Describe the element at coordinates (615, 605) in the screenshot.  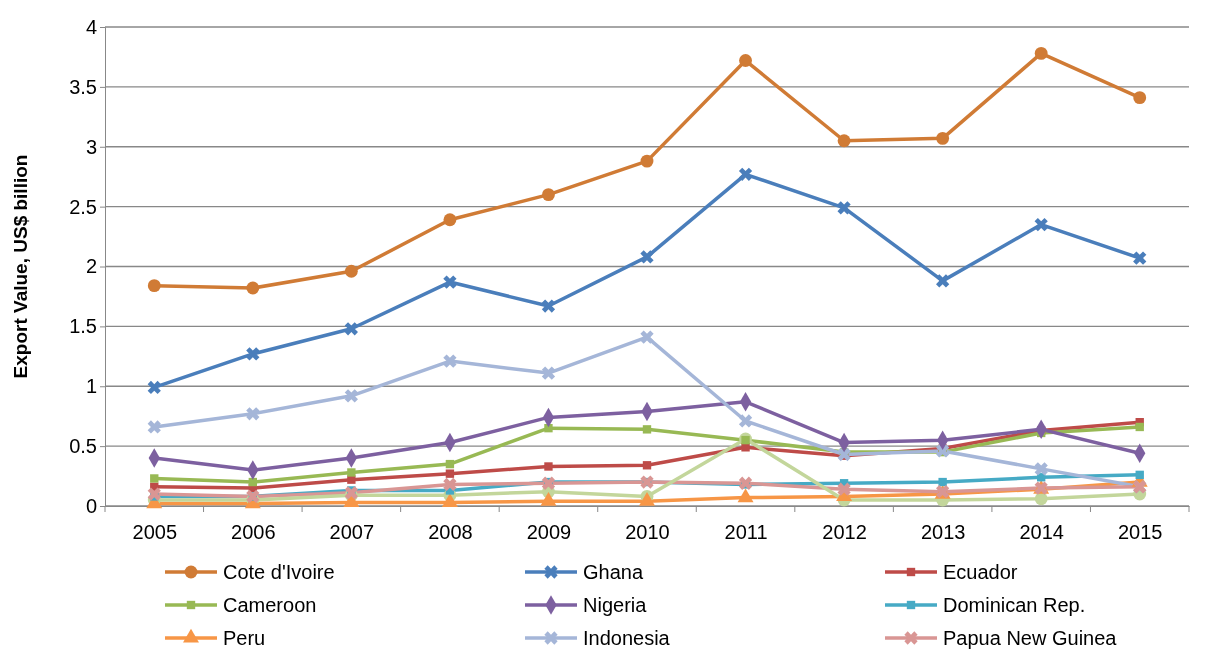
I see `legend-label: Nigeria` at that location.